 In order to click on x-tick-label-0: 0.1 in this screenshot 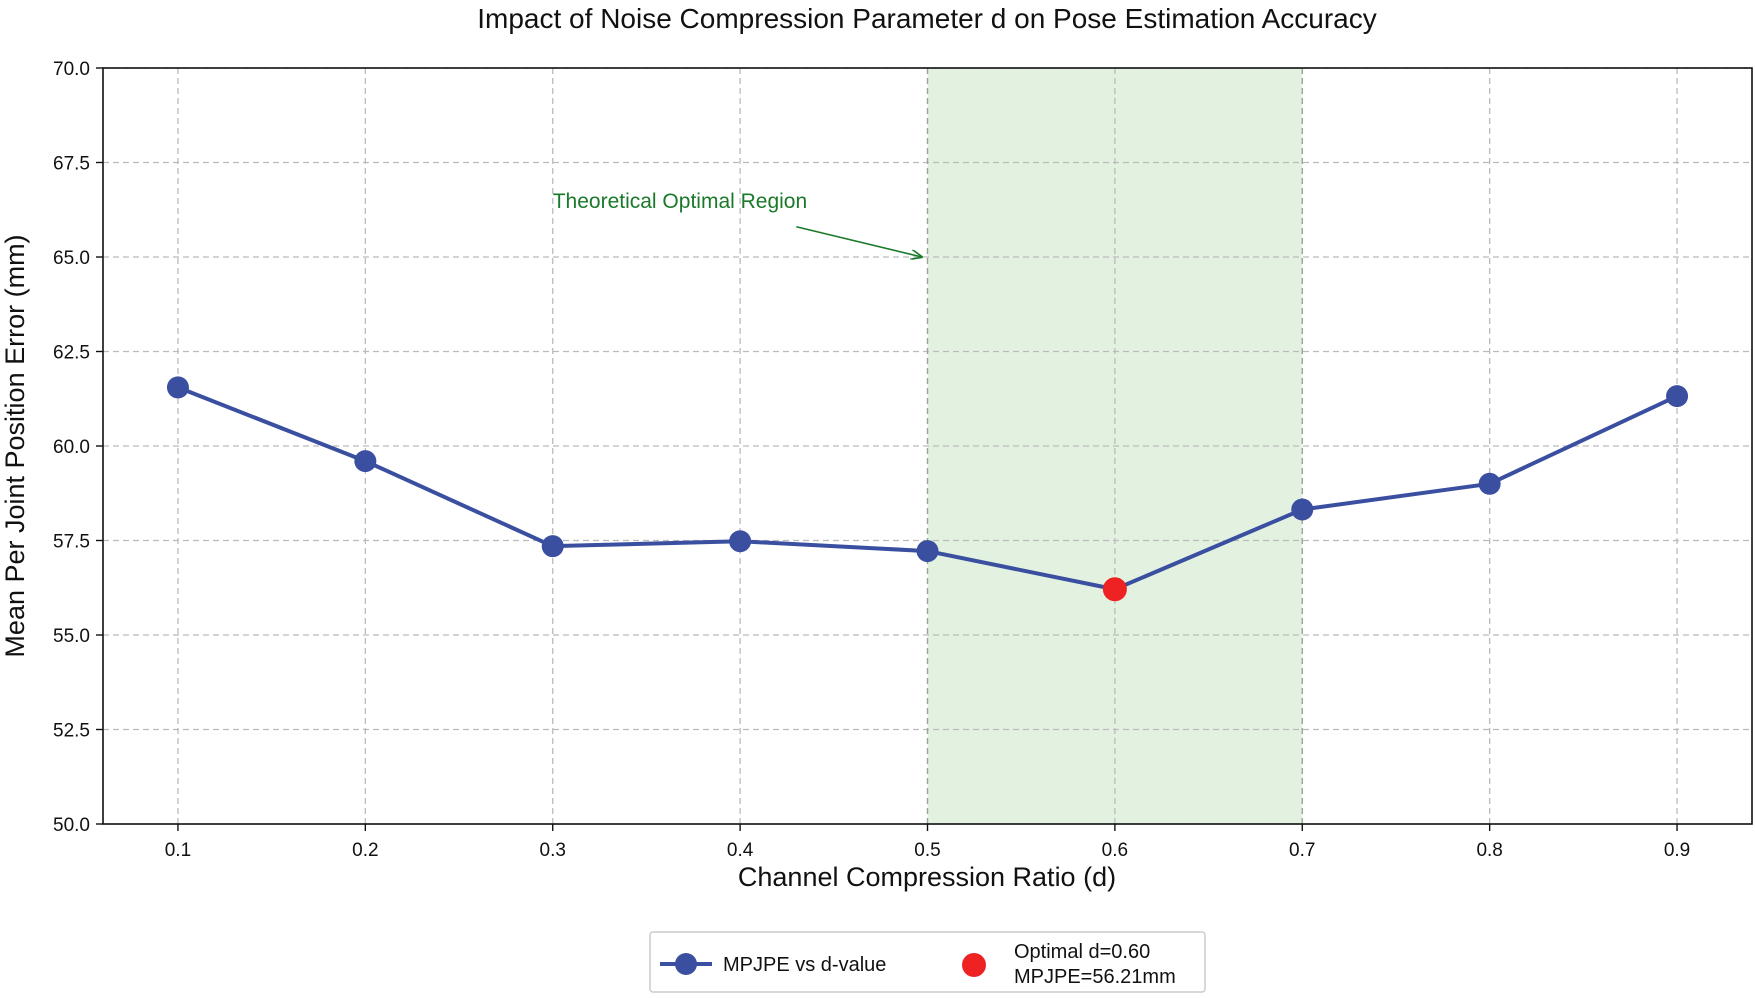, I will do `click(178, 850)`.